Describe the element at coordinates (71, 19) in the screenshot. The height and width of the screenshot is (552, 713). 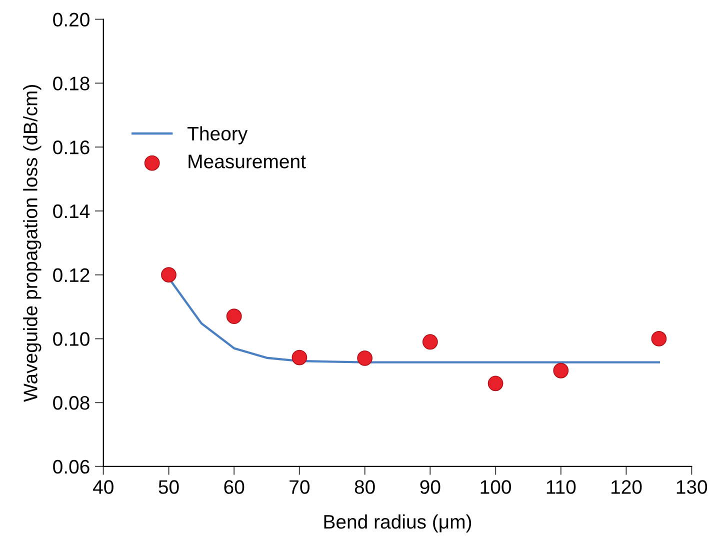
I see `y-tick-label: 0.20` at that location.